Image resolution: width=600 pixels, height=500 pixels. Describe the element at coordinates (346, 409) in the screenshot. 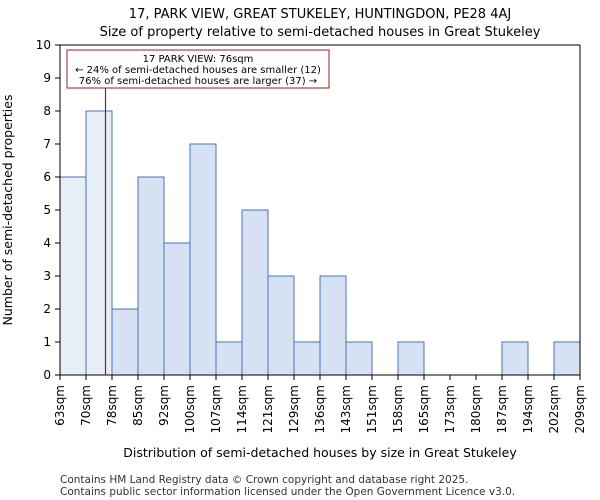

I see `x-tick-label: 143sqm` at that location.